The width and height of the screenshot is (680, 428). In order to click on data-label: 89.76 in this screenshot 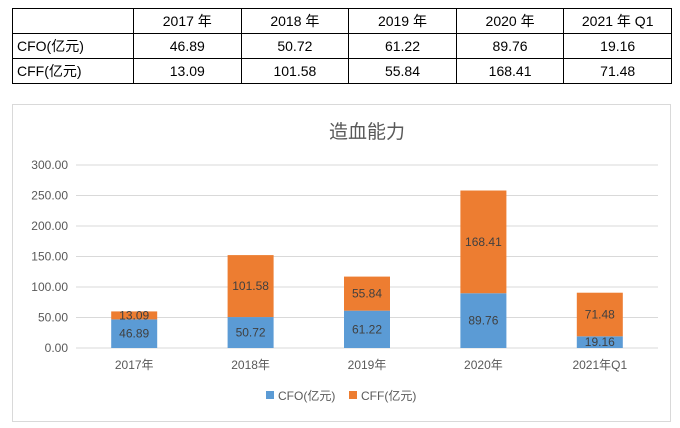, I will do `click(483, 321)`.